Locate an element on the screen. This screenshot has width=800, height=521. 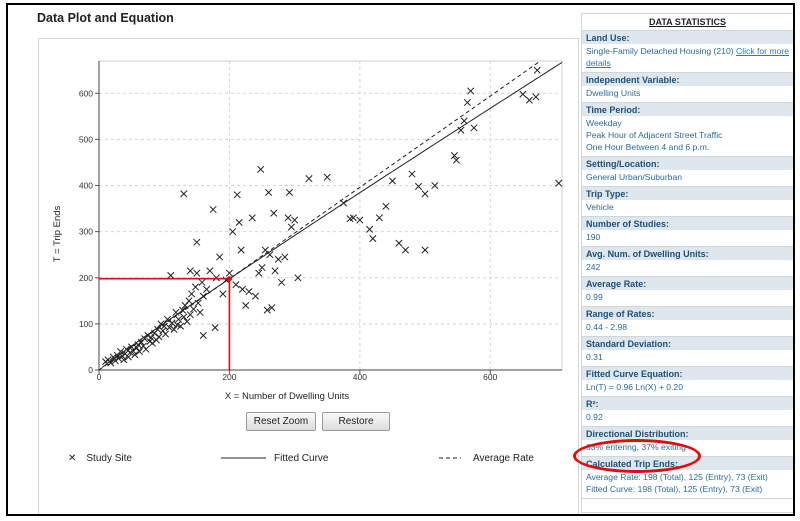
stats-value-line: Ln(T) = 0.96 Ln(X) + 0.20 is located at coordinates (634, 387).